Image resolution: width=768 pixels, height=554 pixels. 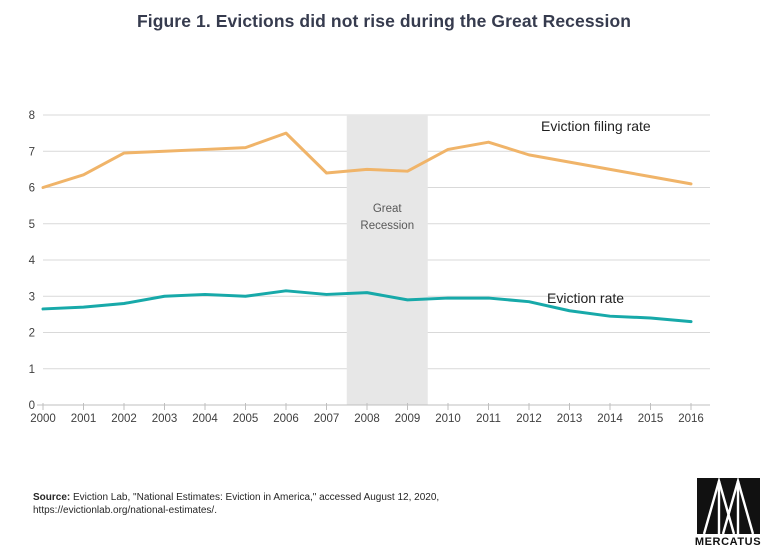 What do you see at coordinates (570, 419) in the screenshot?
I see `x-axis-label: 2013` at bounding box center [570, 419].